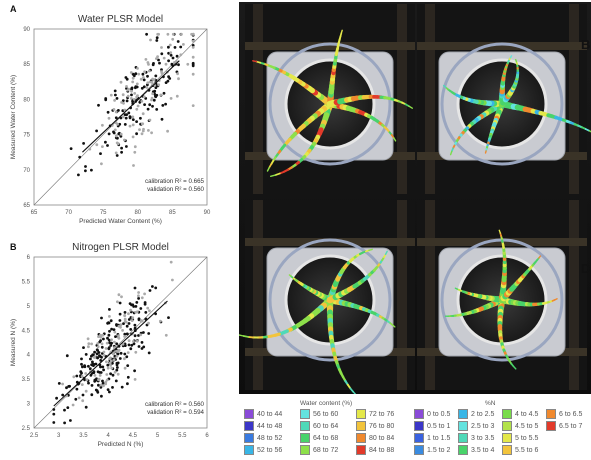 This screenshot has height=460, width=591. I want to click on nitrogen-legend-label: 5 to 5.5, so click(527, 438).